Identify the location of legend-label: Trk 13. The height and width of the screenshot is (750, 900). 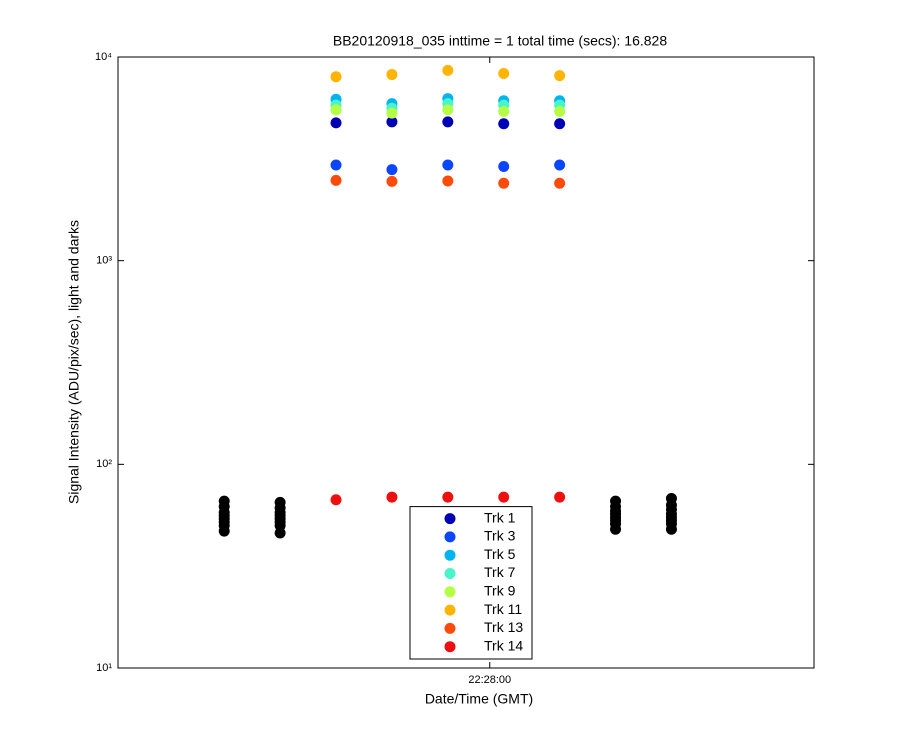
(503, 627).